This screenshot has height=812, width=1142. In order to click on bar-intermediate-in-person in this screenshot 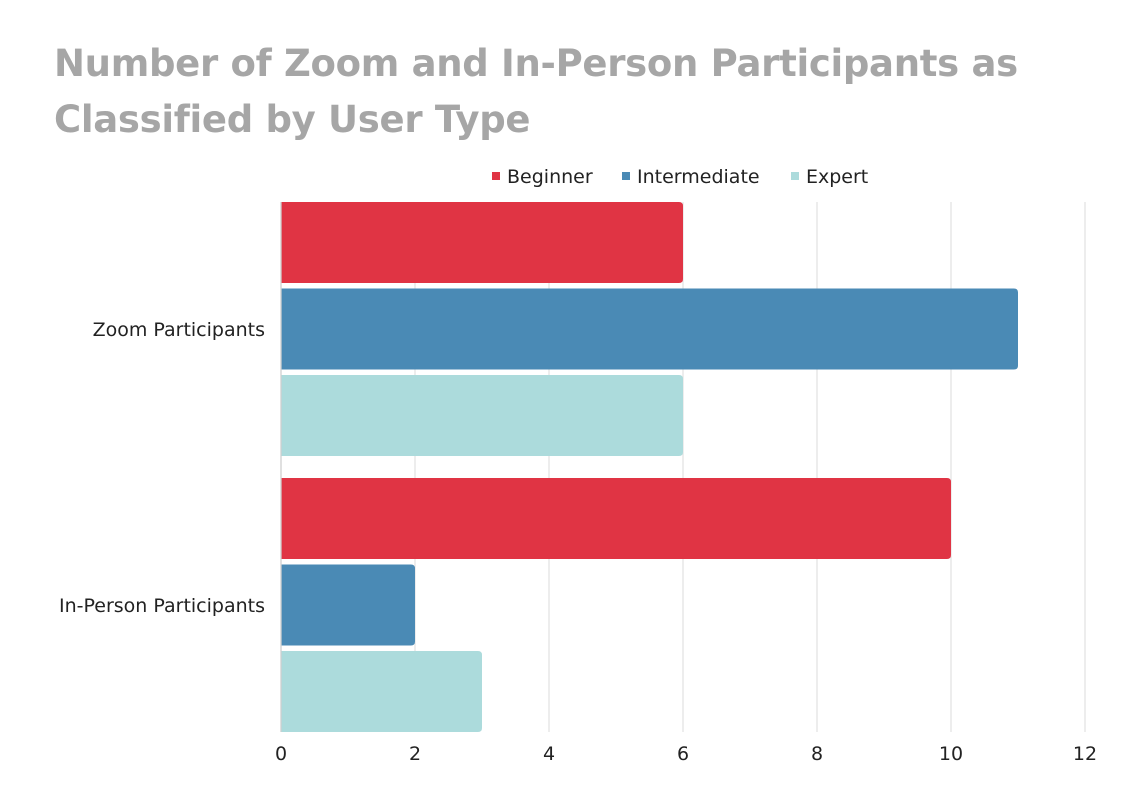, I will do `click(348, 605)`.